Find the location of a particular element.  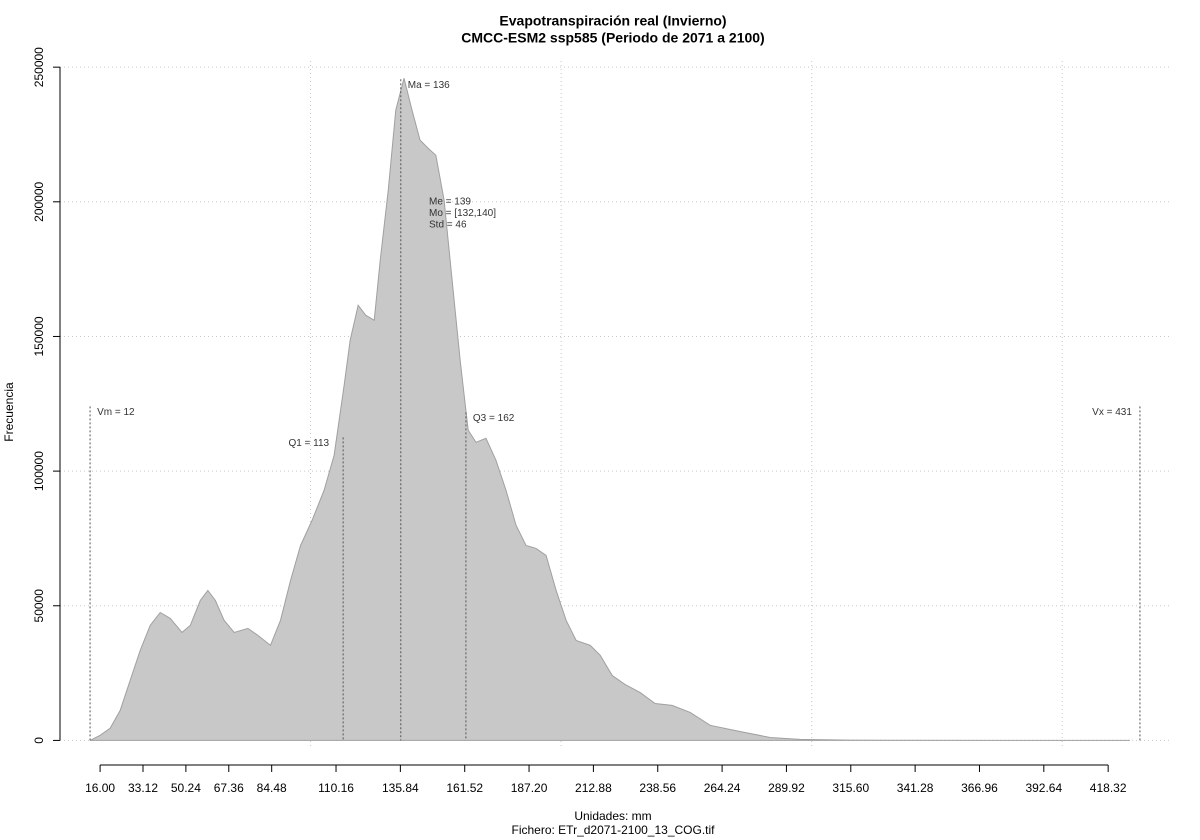

x-tick-label: 392.64 is located at coordinates (1043, 788).